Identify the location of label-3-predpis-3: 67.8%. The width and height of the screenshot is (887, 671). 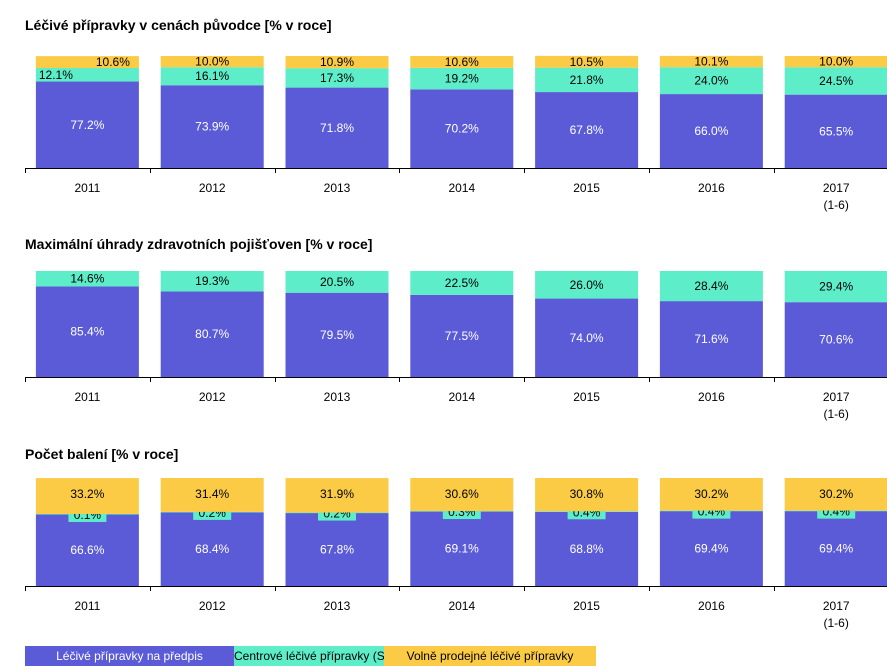
(337, 549).